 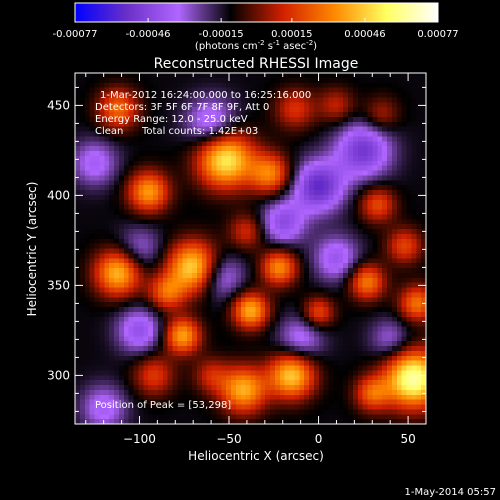 What do you see at coordinates (256, 12) in the screenshot?
I see `colorbar` at bounding box center [256, 12].